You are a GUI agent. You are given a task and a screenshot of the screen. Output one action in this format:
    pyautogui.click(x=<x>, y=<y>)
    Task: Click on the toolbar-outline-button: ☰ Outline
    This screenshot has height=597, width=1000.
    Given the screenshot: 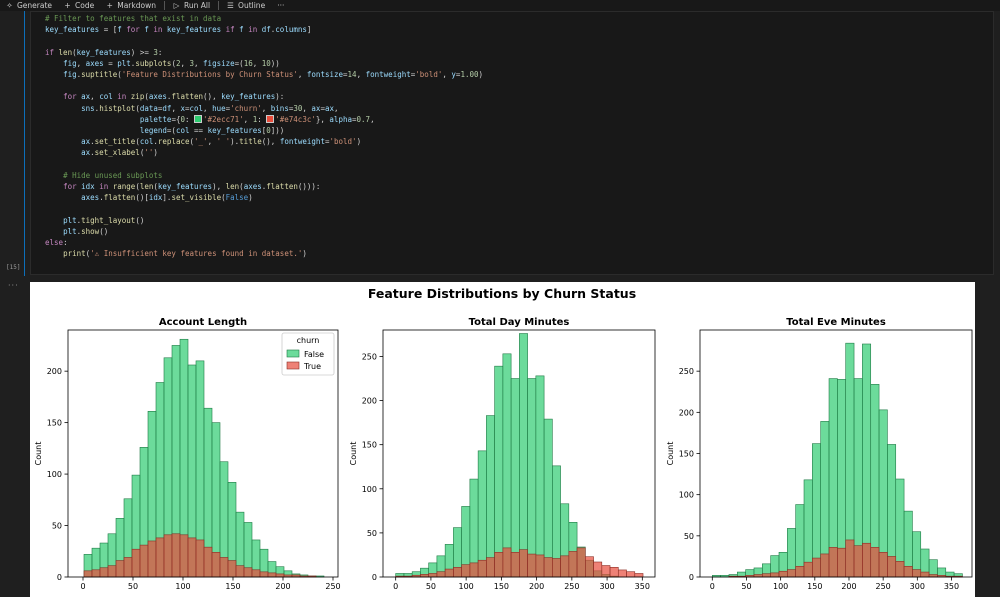 What is the action you would take?
    pyautogui.click(x=246, y=5)
    